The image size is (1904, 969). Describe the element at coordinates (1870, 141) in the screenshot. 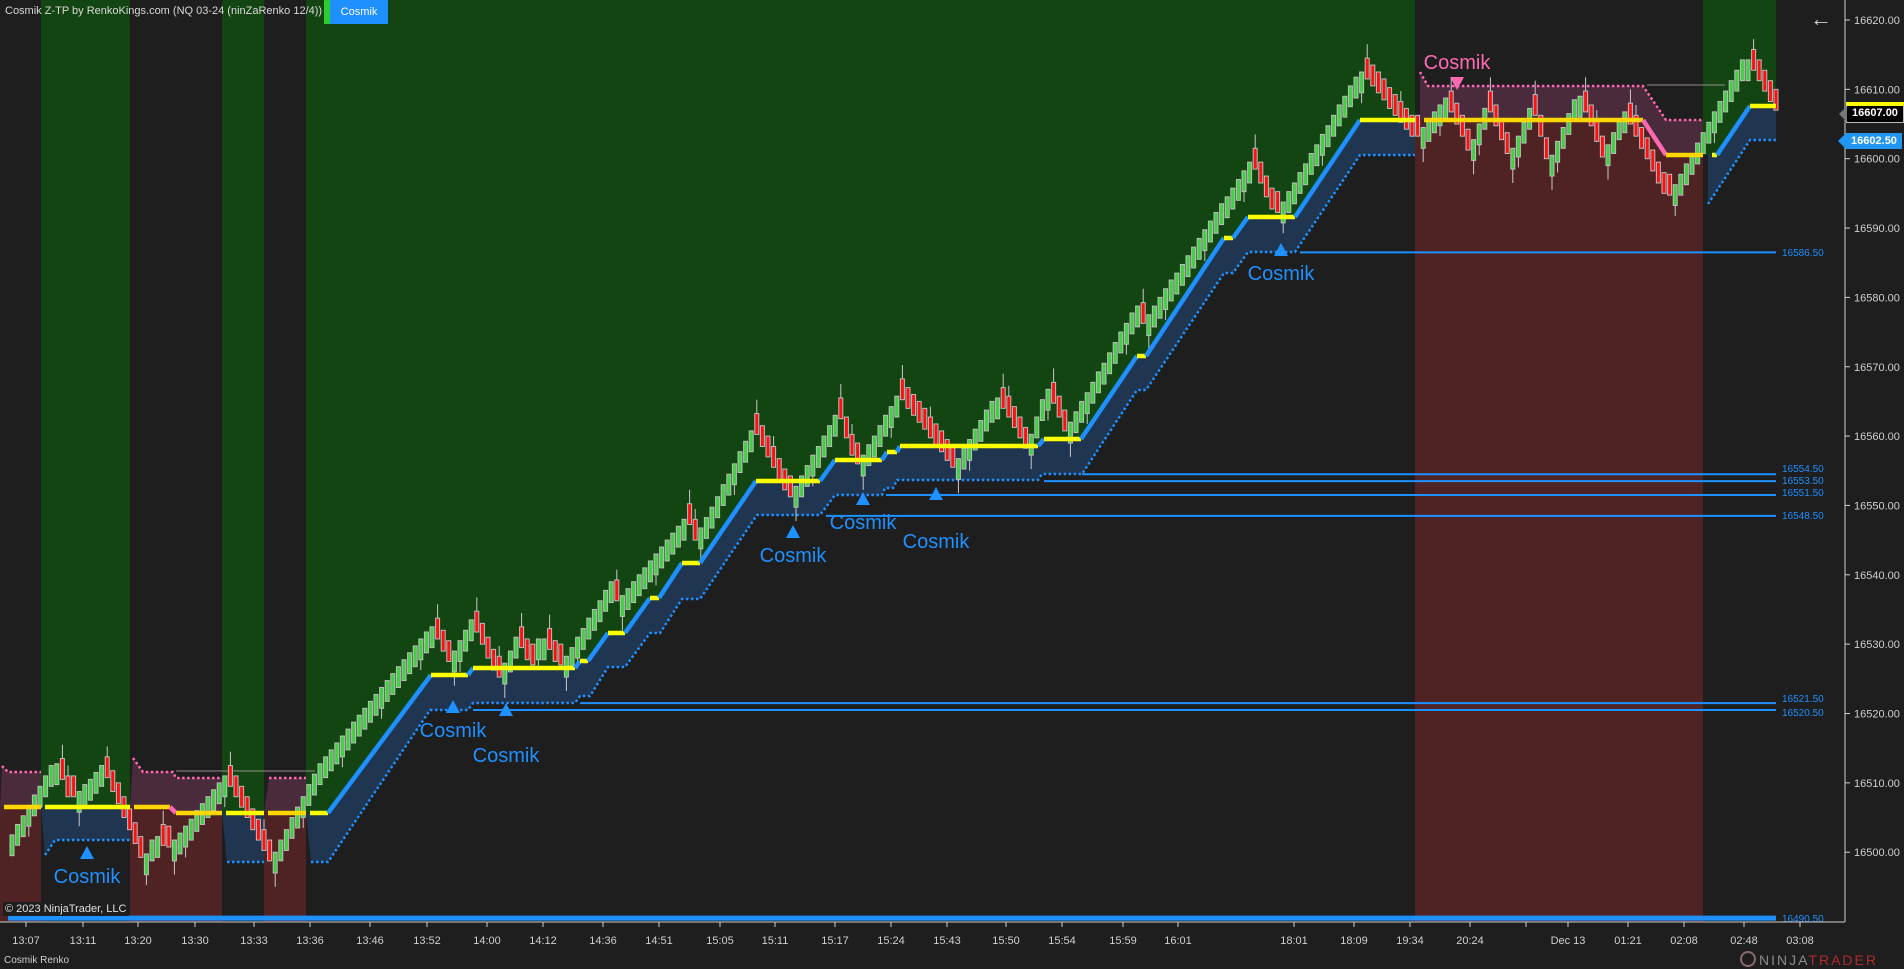

I see `stop-price-marker: 16602.50` at that location.